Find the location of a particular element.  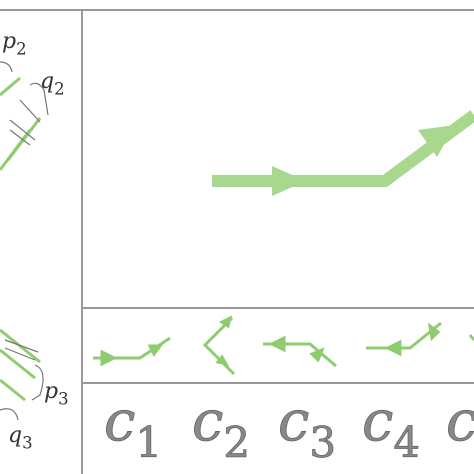

label-subscript: 1 is located at coordinates (148, 442).